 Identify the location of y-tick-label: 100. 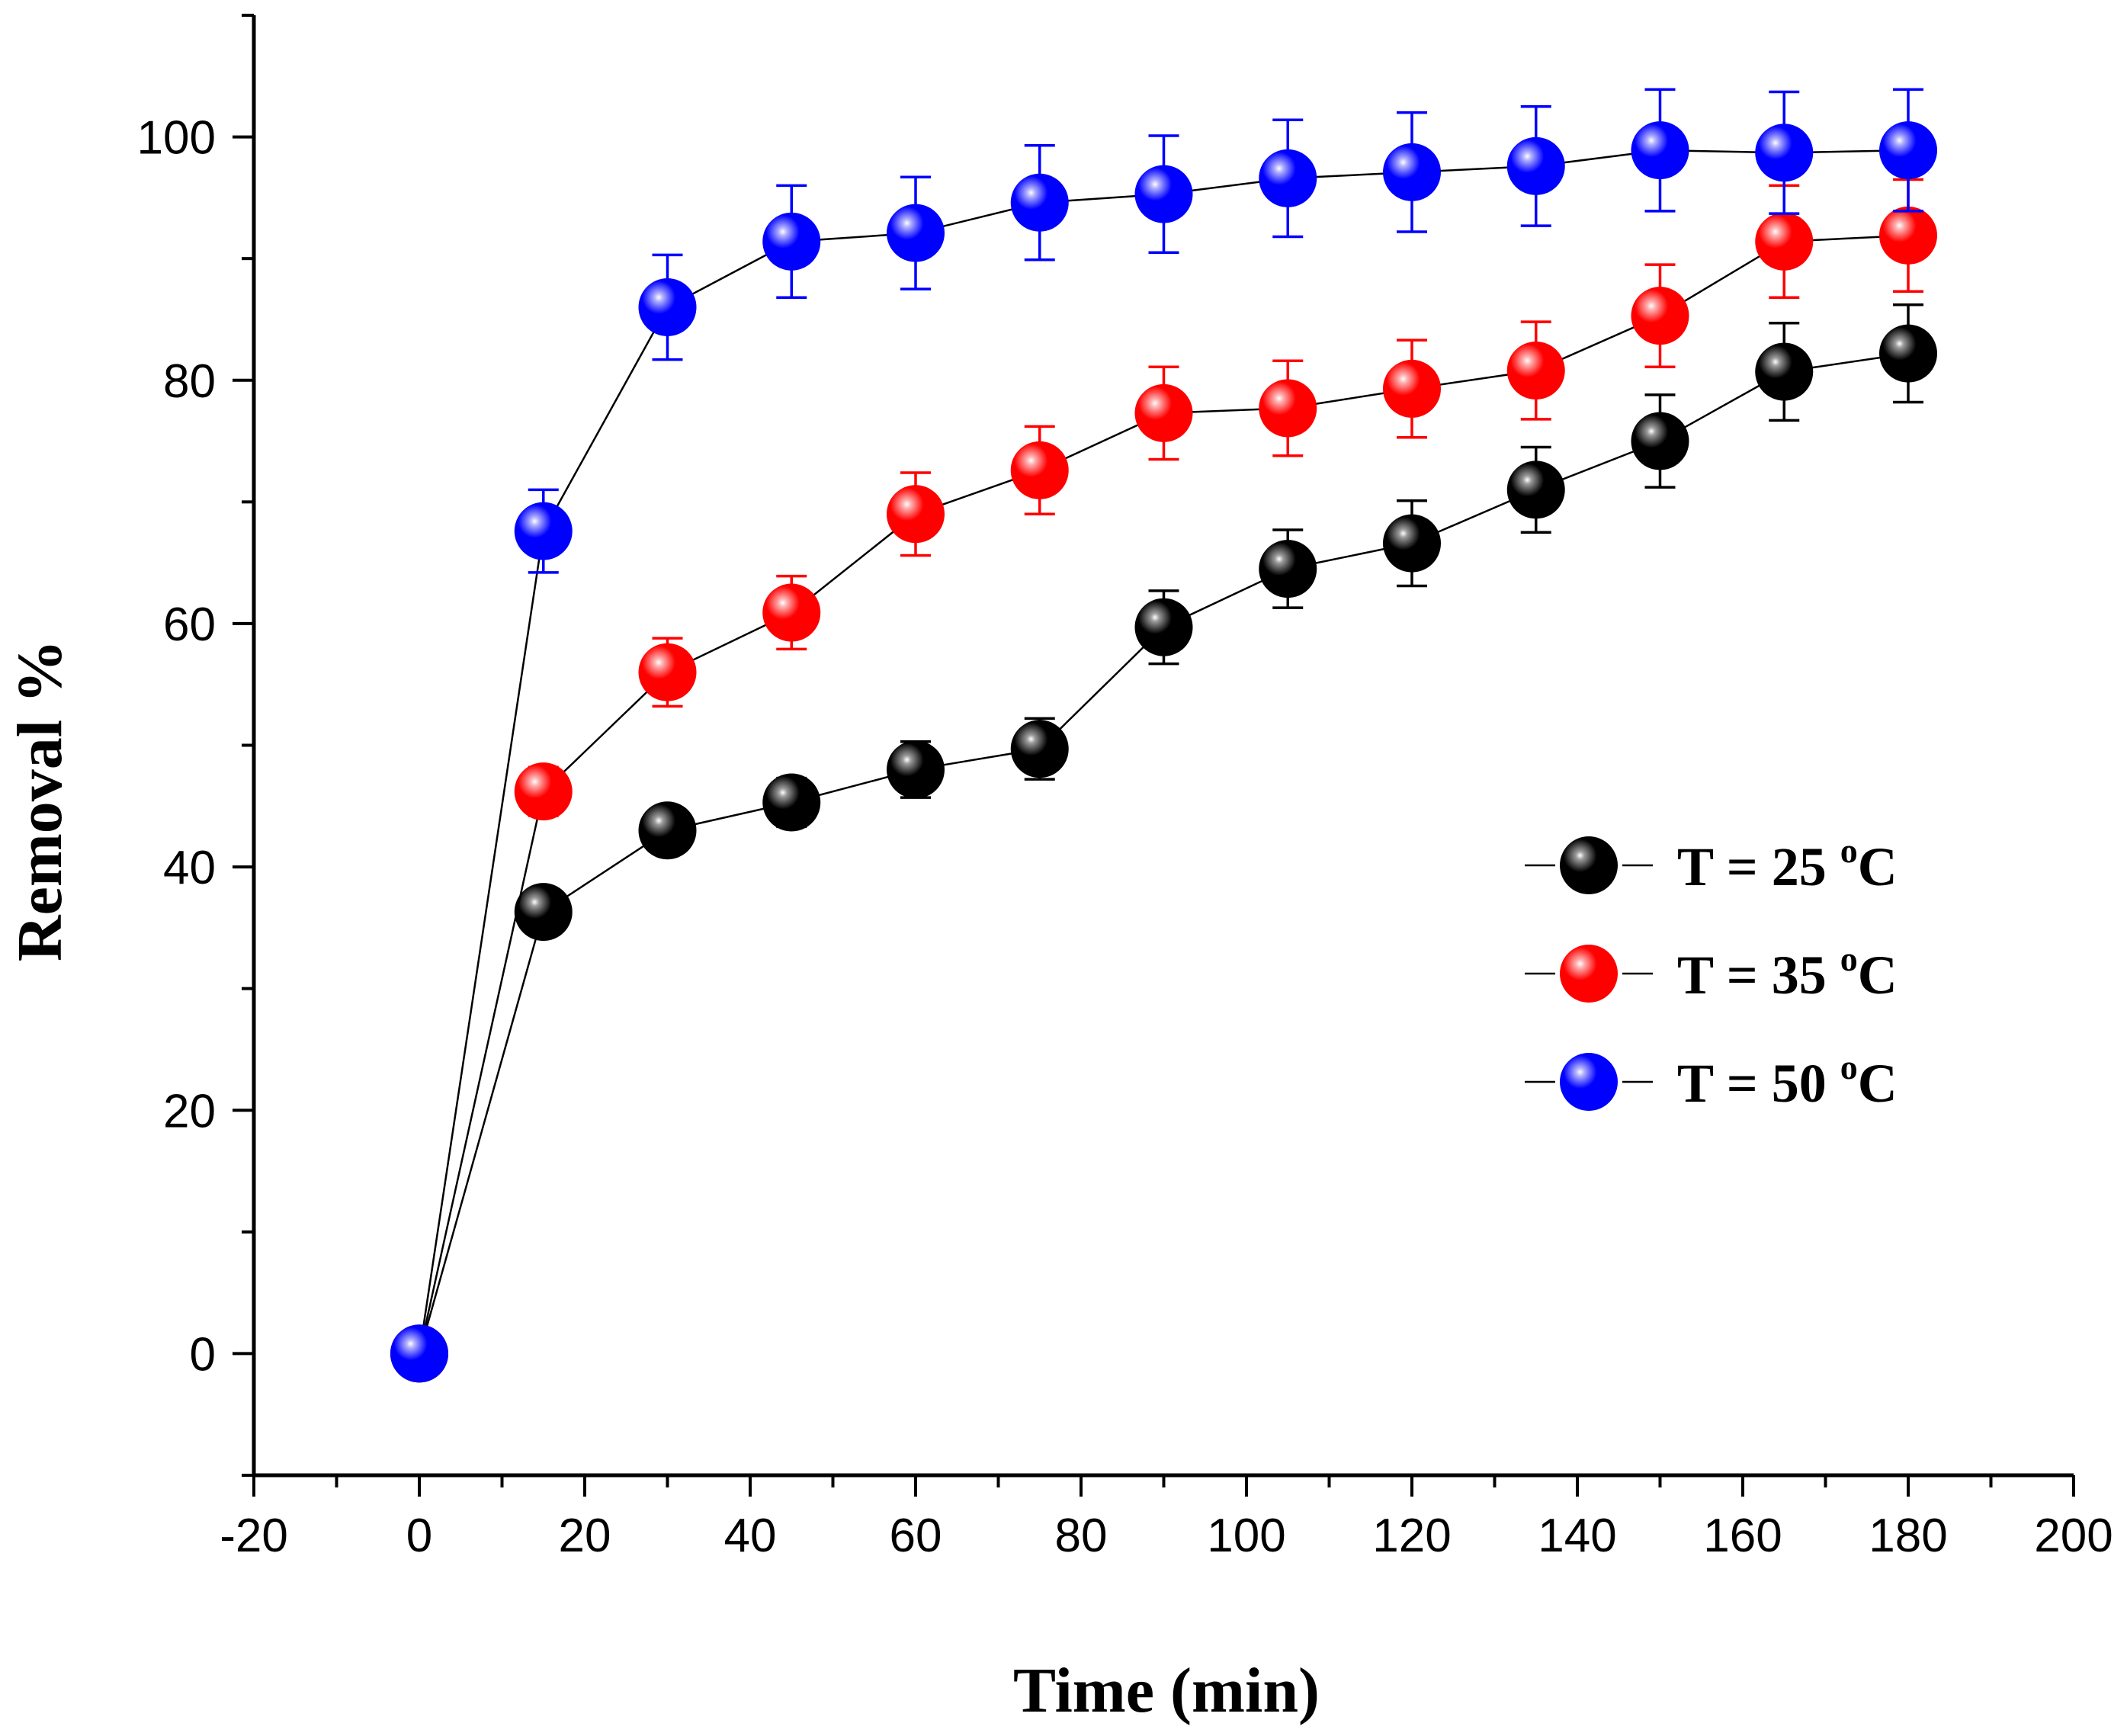
(176, 138).